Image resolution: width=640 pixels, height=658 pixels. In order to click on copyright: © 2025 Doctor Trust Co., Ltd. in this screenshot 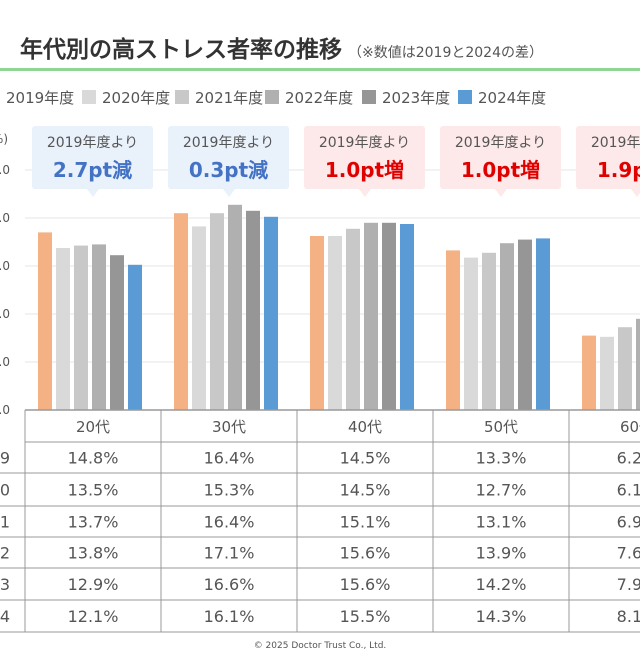, I will do `click(320, 646)`.